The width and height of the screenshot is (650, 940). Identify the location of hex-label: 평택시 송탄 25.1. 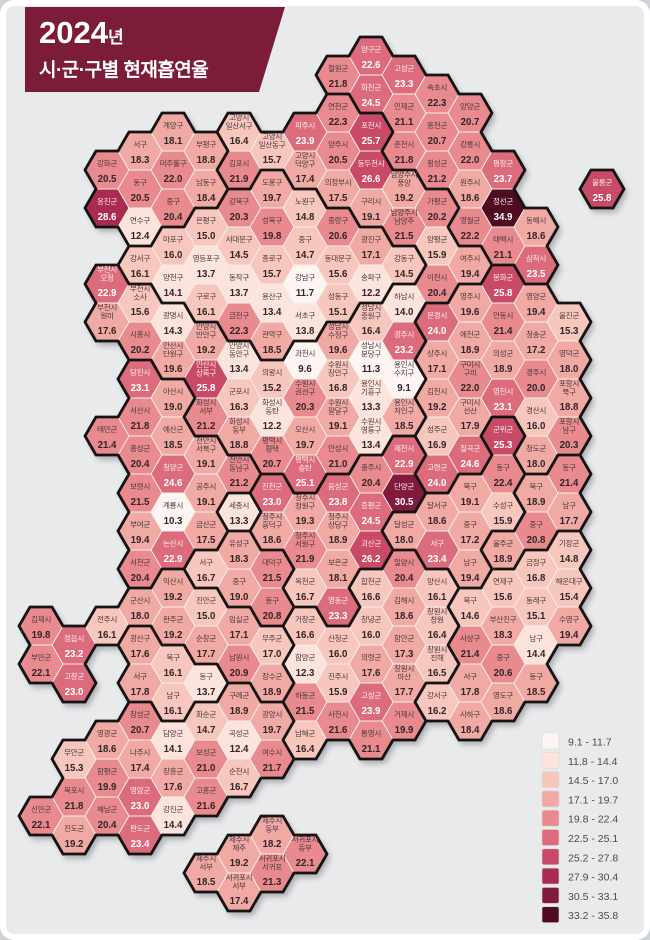
(305, 471).